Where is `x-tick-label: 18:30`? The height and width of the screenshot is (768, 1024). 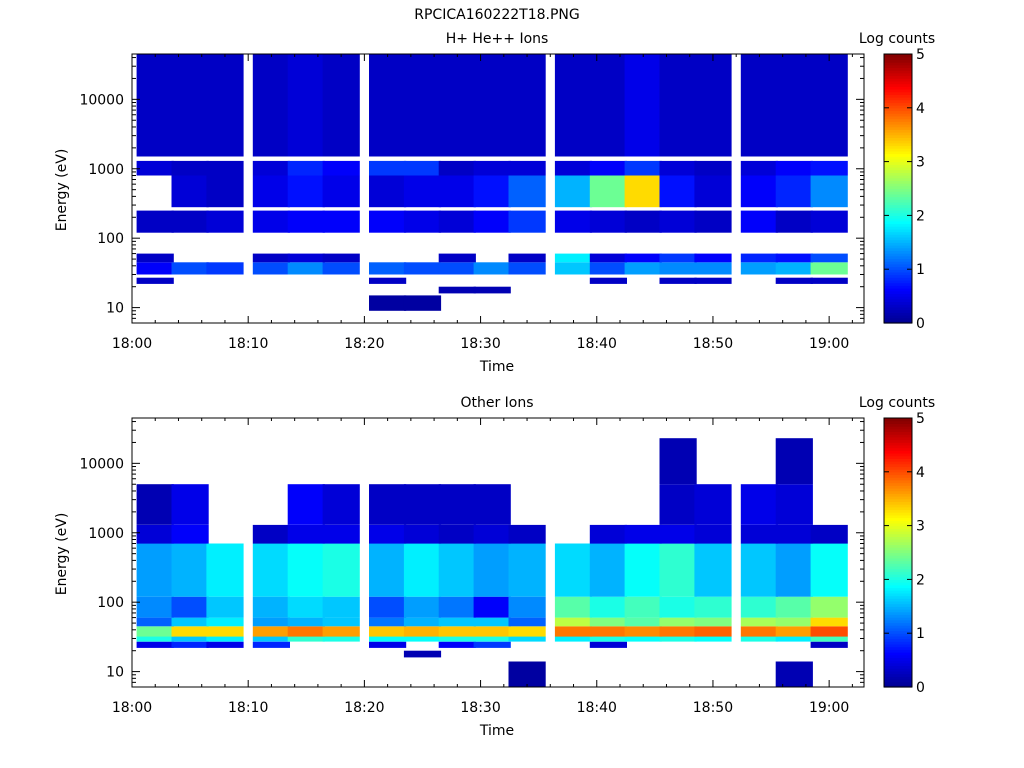
x-tick-label: 18:30 is located at coordinates (480, 344).